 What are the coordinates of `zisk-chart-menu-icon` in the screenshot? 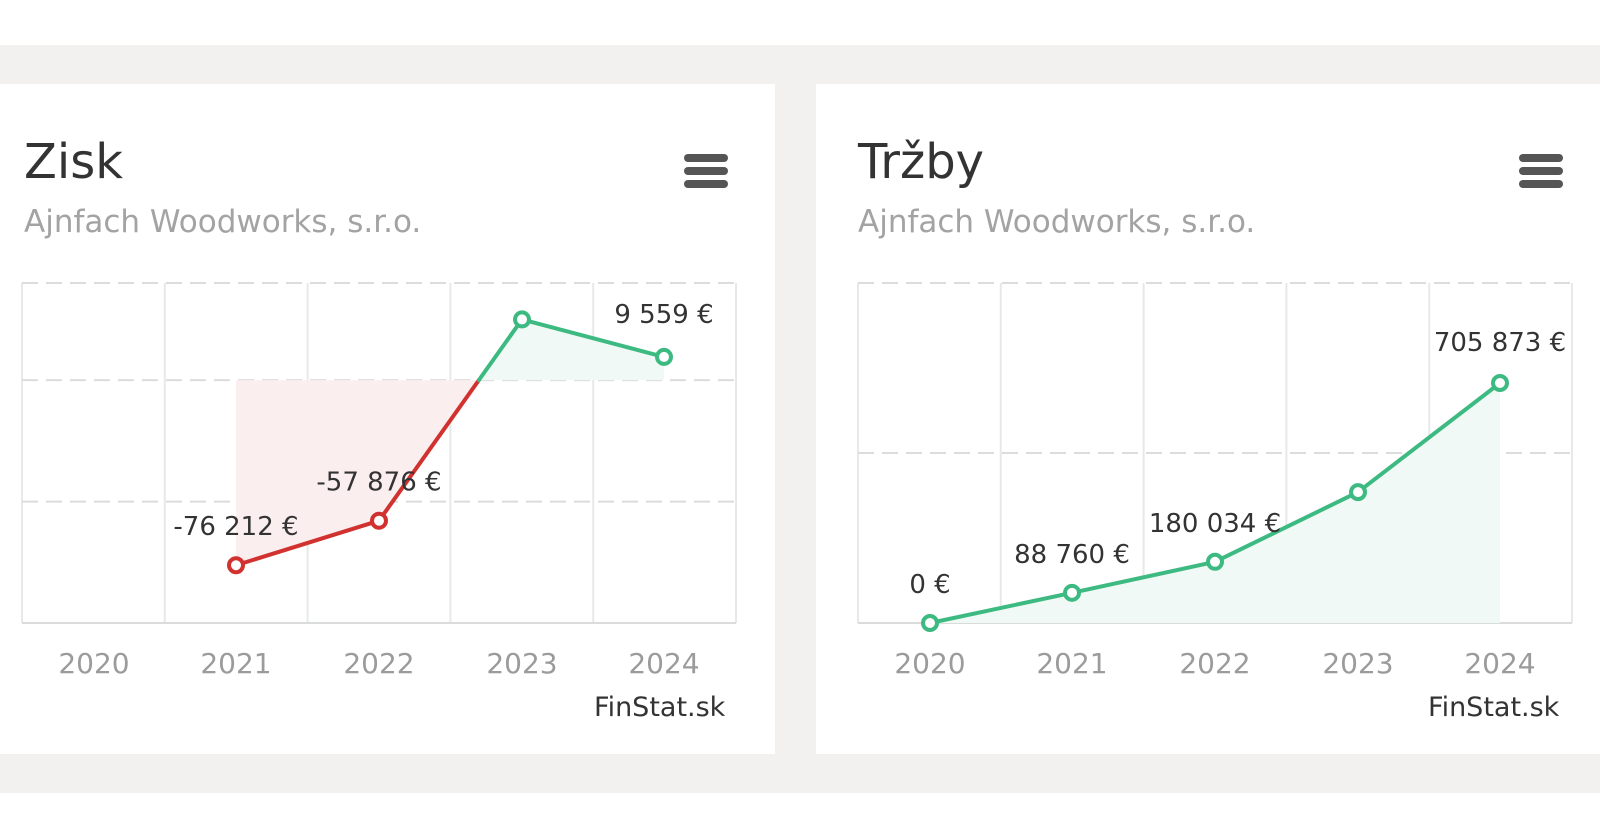 It's located at (706, 172).